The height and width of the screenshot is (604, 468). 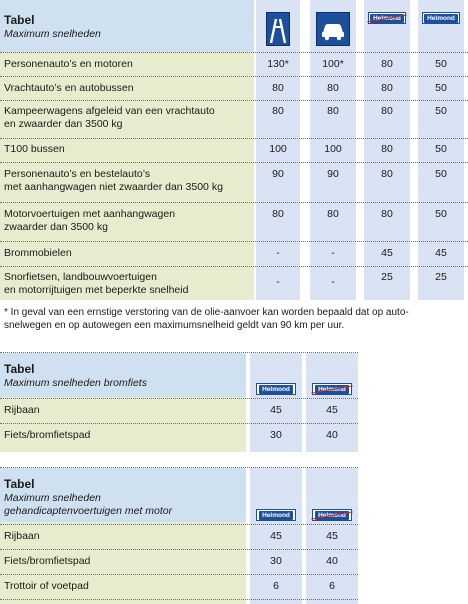 What do you see at coordinates (68, 64) in the screenshot?
I see `row-label: Personenauto’s en motoren` at bounding box center [68, 64].